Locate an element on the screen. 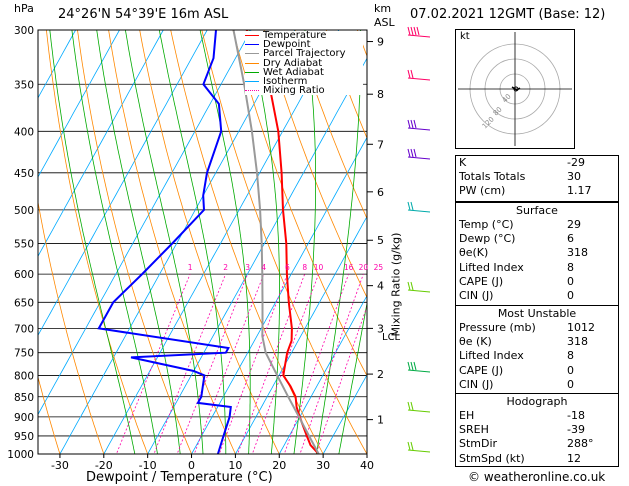 The height and width of the screenshot is (486, 629). row-label: θe (K) is located at coordinates (475, 342).